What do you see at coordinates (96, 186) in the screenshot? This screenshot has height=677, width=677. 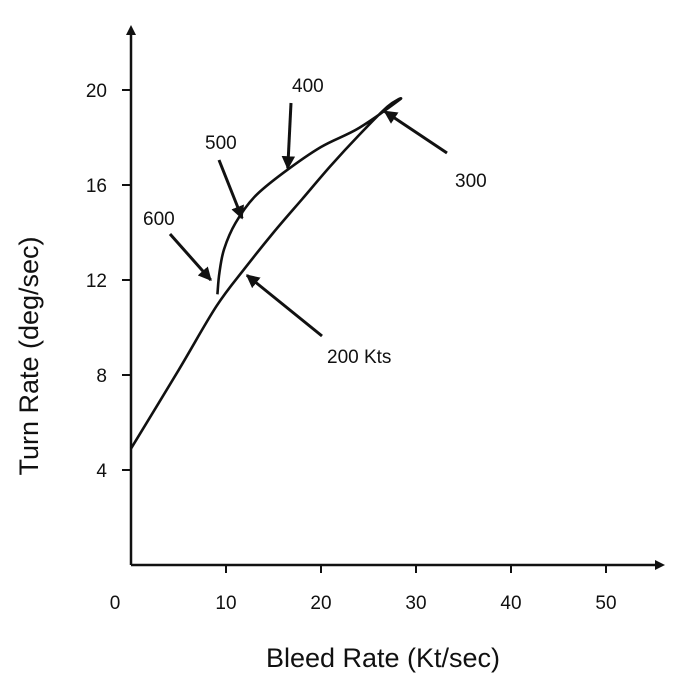 I see `y-tick-label: 16` at bounding box center [96, 186].